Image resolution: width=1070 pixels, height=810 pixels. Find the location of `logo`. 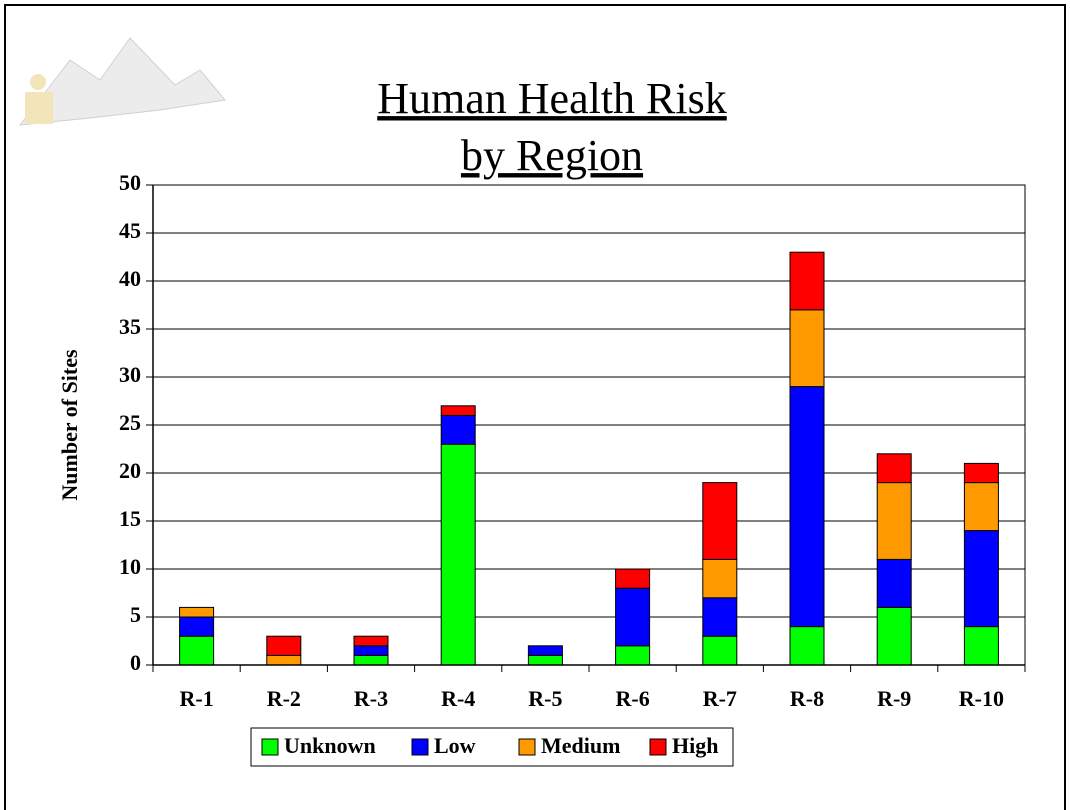

logo is located at coordinates (122, 81).